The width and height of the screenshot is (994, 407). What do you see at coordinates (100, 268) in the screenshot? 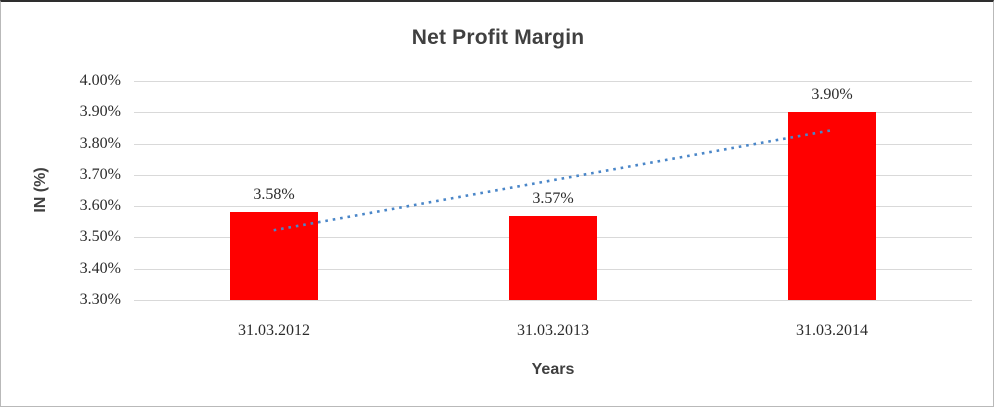
I see `y-tick-label: 3.40%` at bounding box center [100, 268].